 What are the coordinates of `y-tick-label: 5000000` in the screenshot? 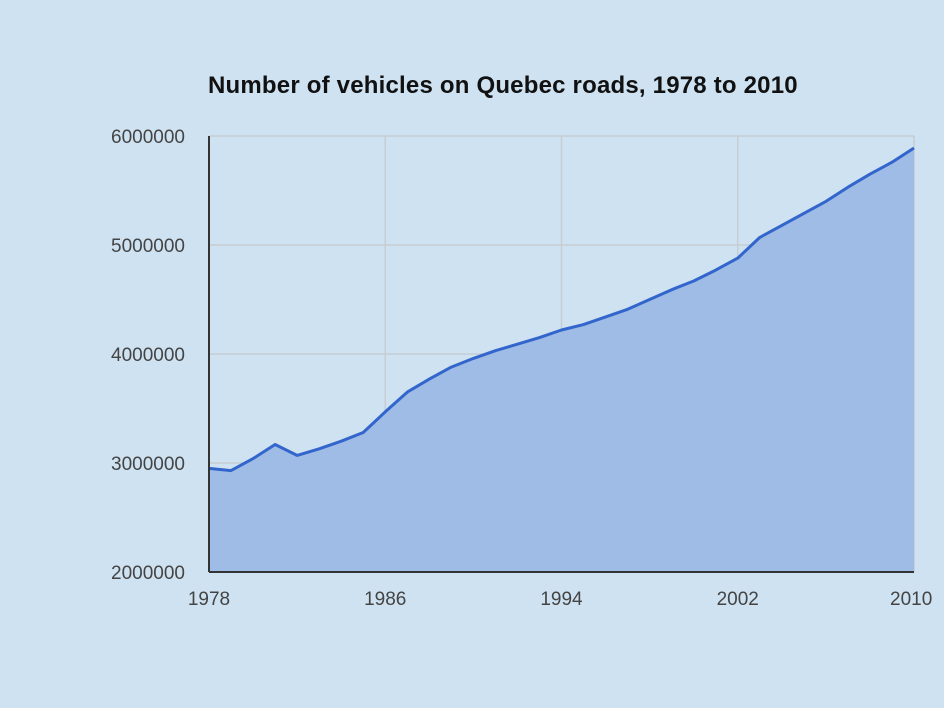 It's located at (148, 246).